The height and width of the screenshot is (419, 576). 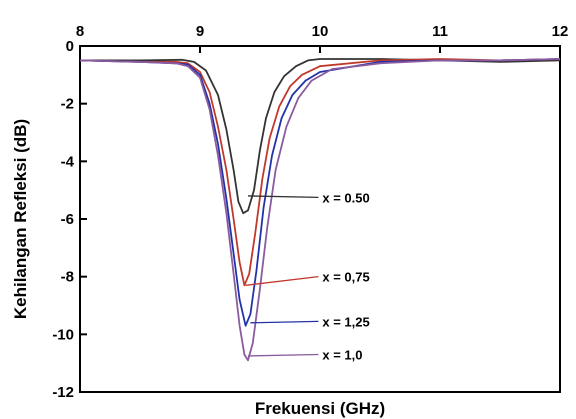 I want to click on y-tick-label: 0, so click(x=70, y=46).